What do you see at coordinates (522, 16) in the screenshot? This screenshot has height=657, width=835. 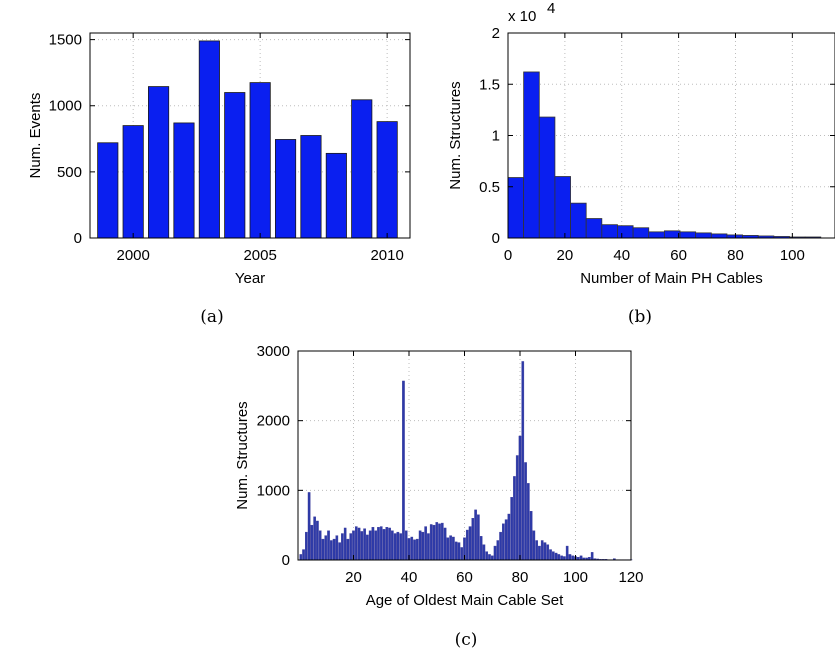 I see `y-exponent-label: x 10` at bounding box center [522, 16].